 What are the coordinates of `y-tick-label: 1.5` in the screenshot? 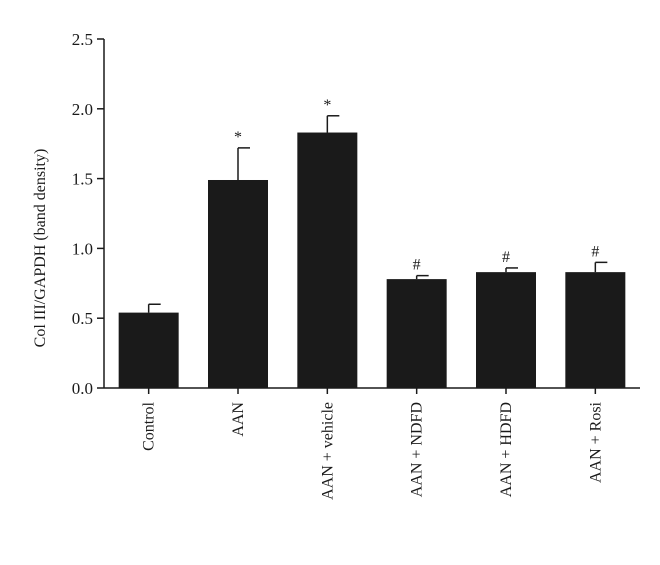 It's located at (82, 179).